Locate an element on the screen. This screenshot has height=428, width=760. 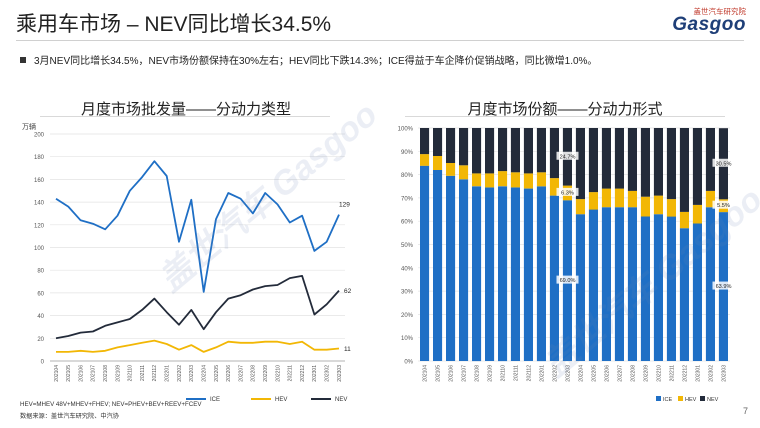
y-tick-label: 90% is located at coordinates (407, 153).